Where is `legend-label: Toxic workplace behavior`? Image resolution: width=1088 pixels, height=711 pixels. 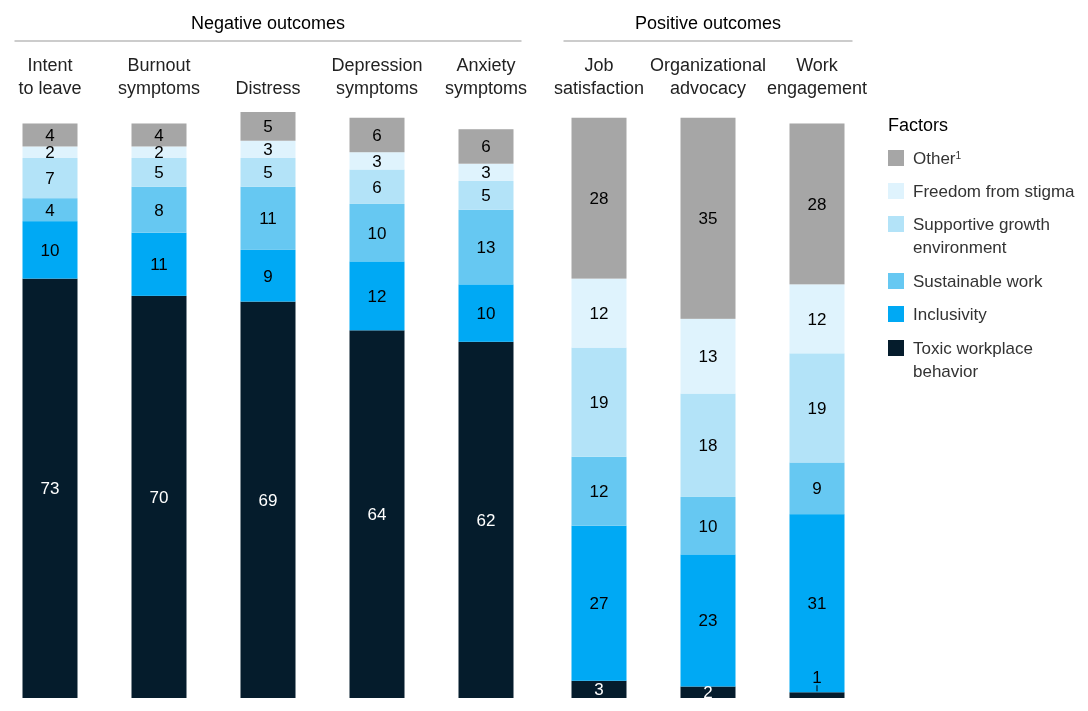 legend-label: Toxic workplace behavior is located at coordinates (973, 360).